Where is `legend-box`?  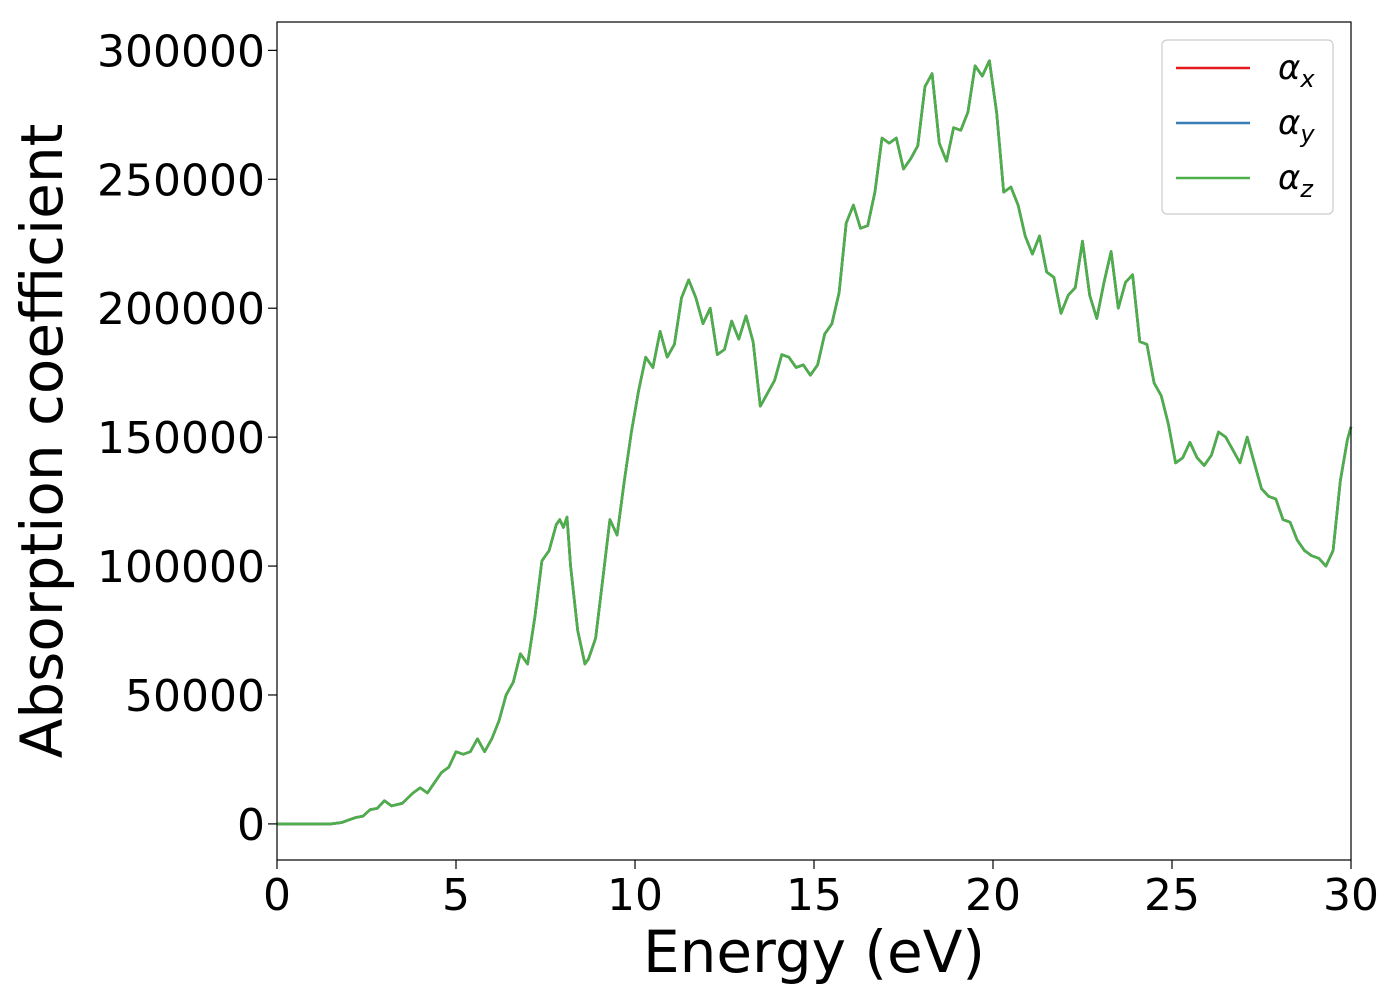 legend-box is located at coordinates (1247, 127).